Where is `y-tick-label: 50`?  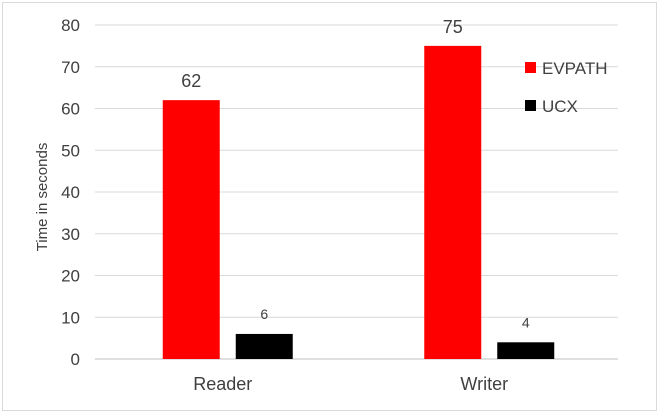 y-tick-label: 50 is located at coordinates (70, 150).